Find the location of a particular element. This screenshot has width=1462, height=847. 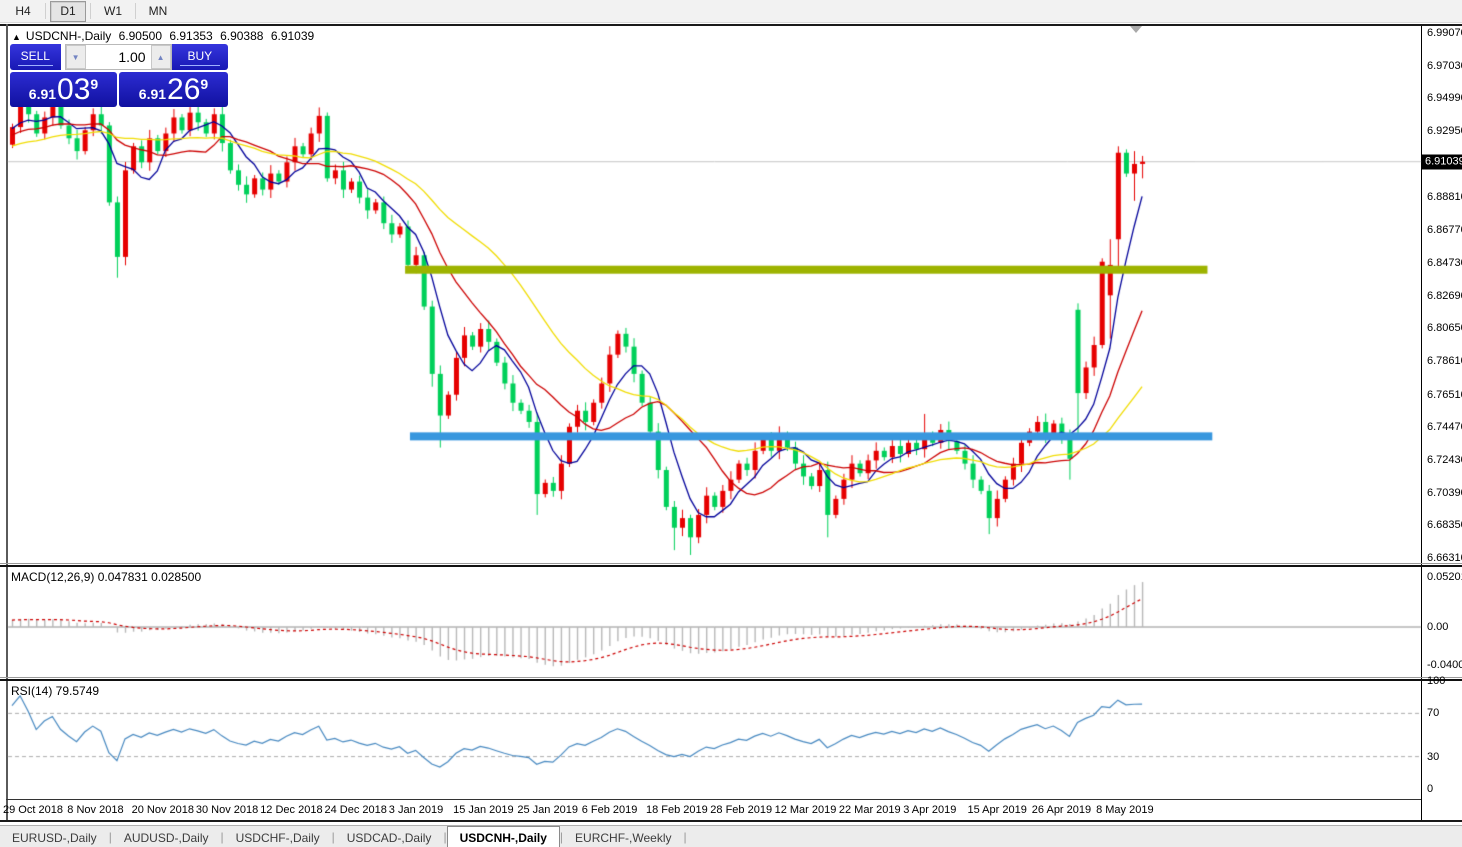

chart-symbol-label: USDCNH-,Daily is located at coordinates (68, 36).